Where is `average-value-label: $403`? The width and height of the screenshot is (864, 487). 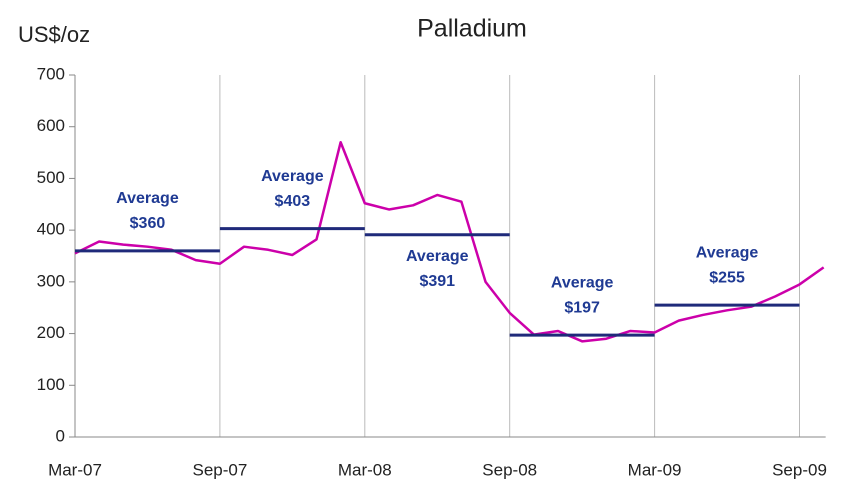
average-value-label: $403 is located at coordinates (293, 201).